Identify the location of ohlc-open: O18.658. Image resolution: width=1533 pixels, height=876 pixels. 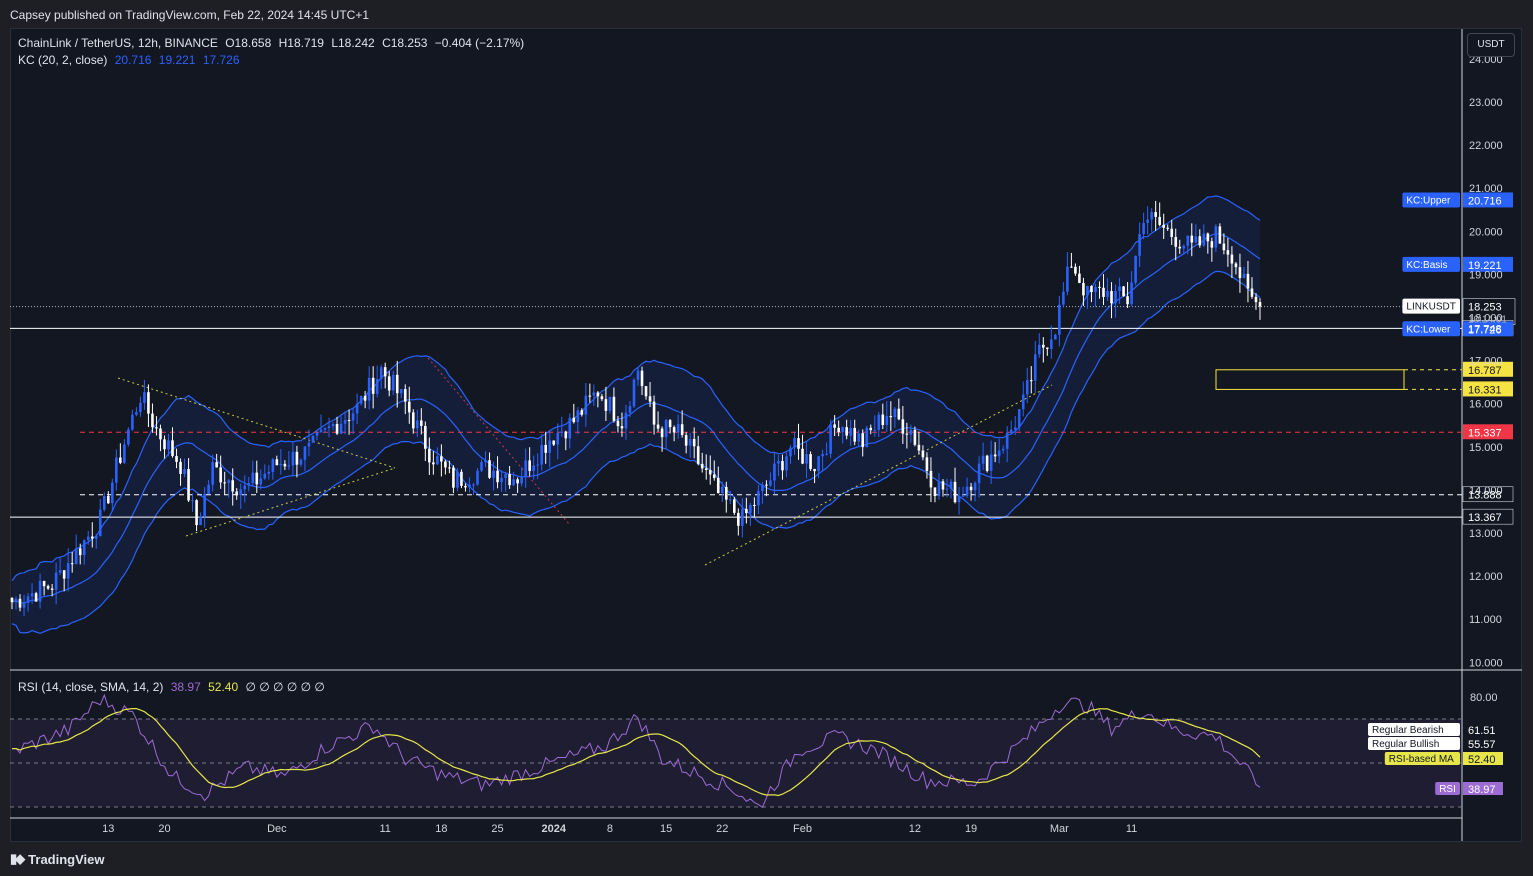
(248, 43).